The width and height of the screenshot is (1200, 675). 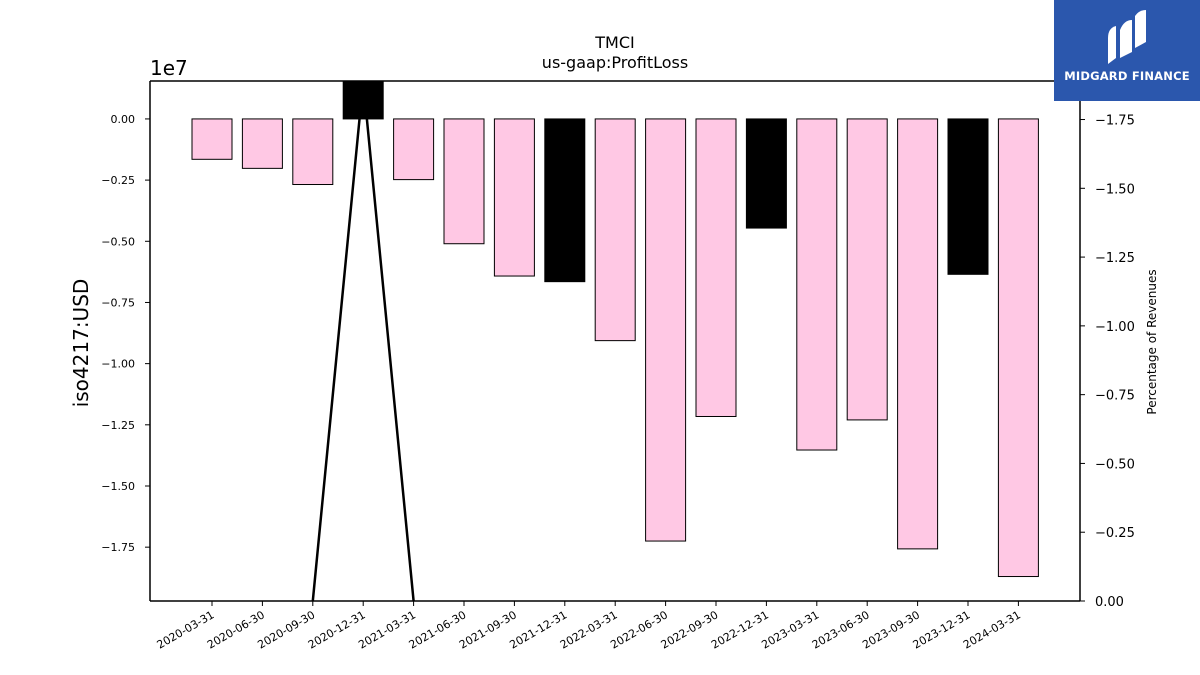 What do you see at coordinates (81, 343) in the screenshot?
I see `y-axis-label: iso4217:USD` at bounding box center [81, 343].